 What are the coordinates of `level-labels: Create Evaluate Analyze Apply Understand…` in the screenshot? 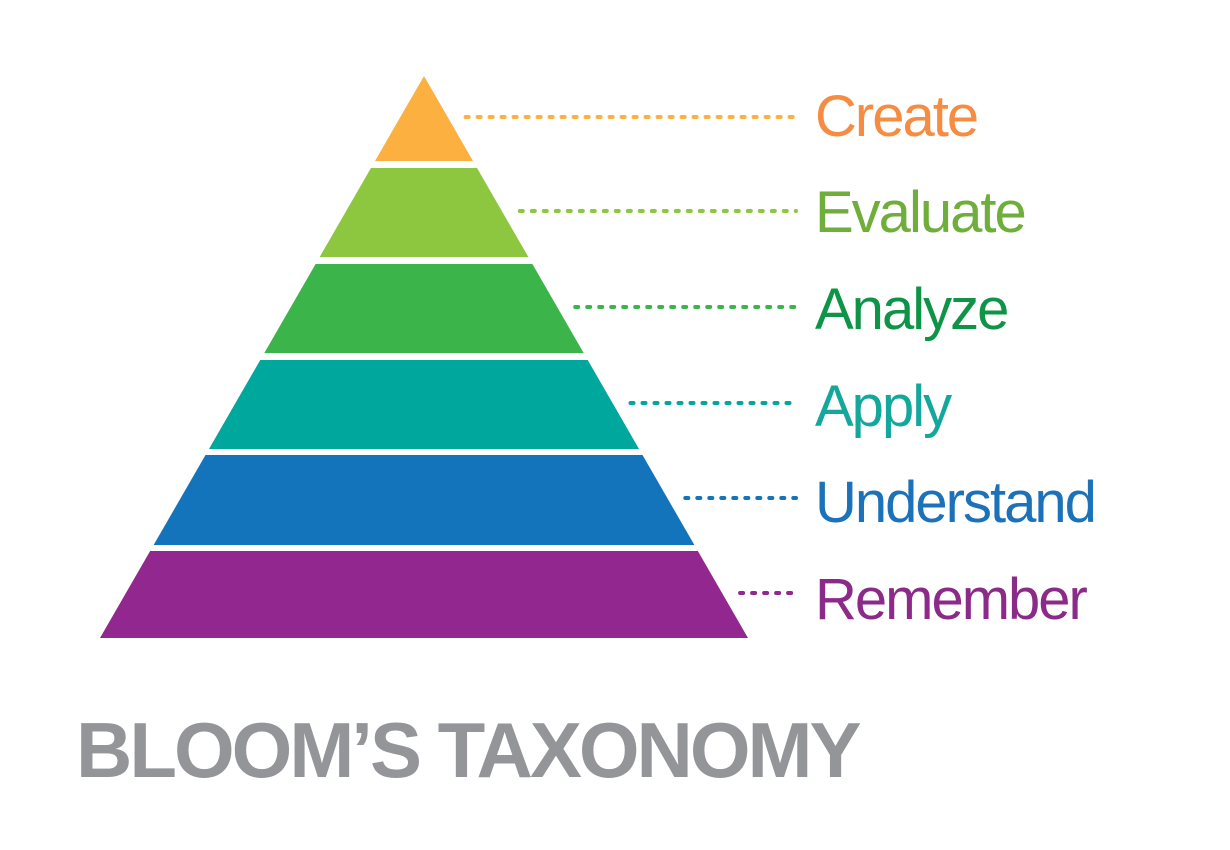 It's located at (956, 358).